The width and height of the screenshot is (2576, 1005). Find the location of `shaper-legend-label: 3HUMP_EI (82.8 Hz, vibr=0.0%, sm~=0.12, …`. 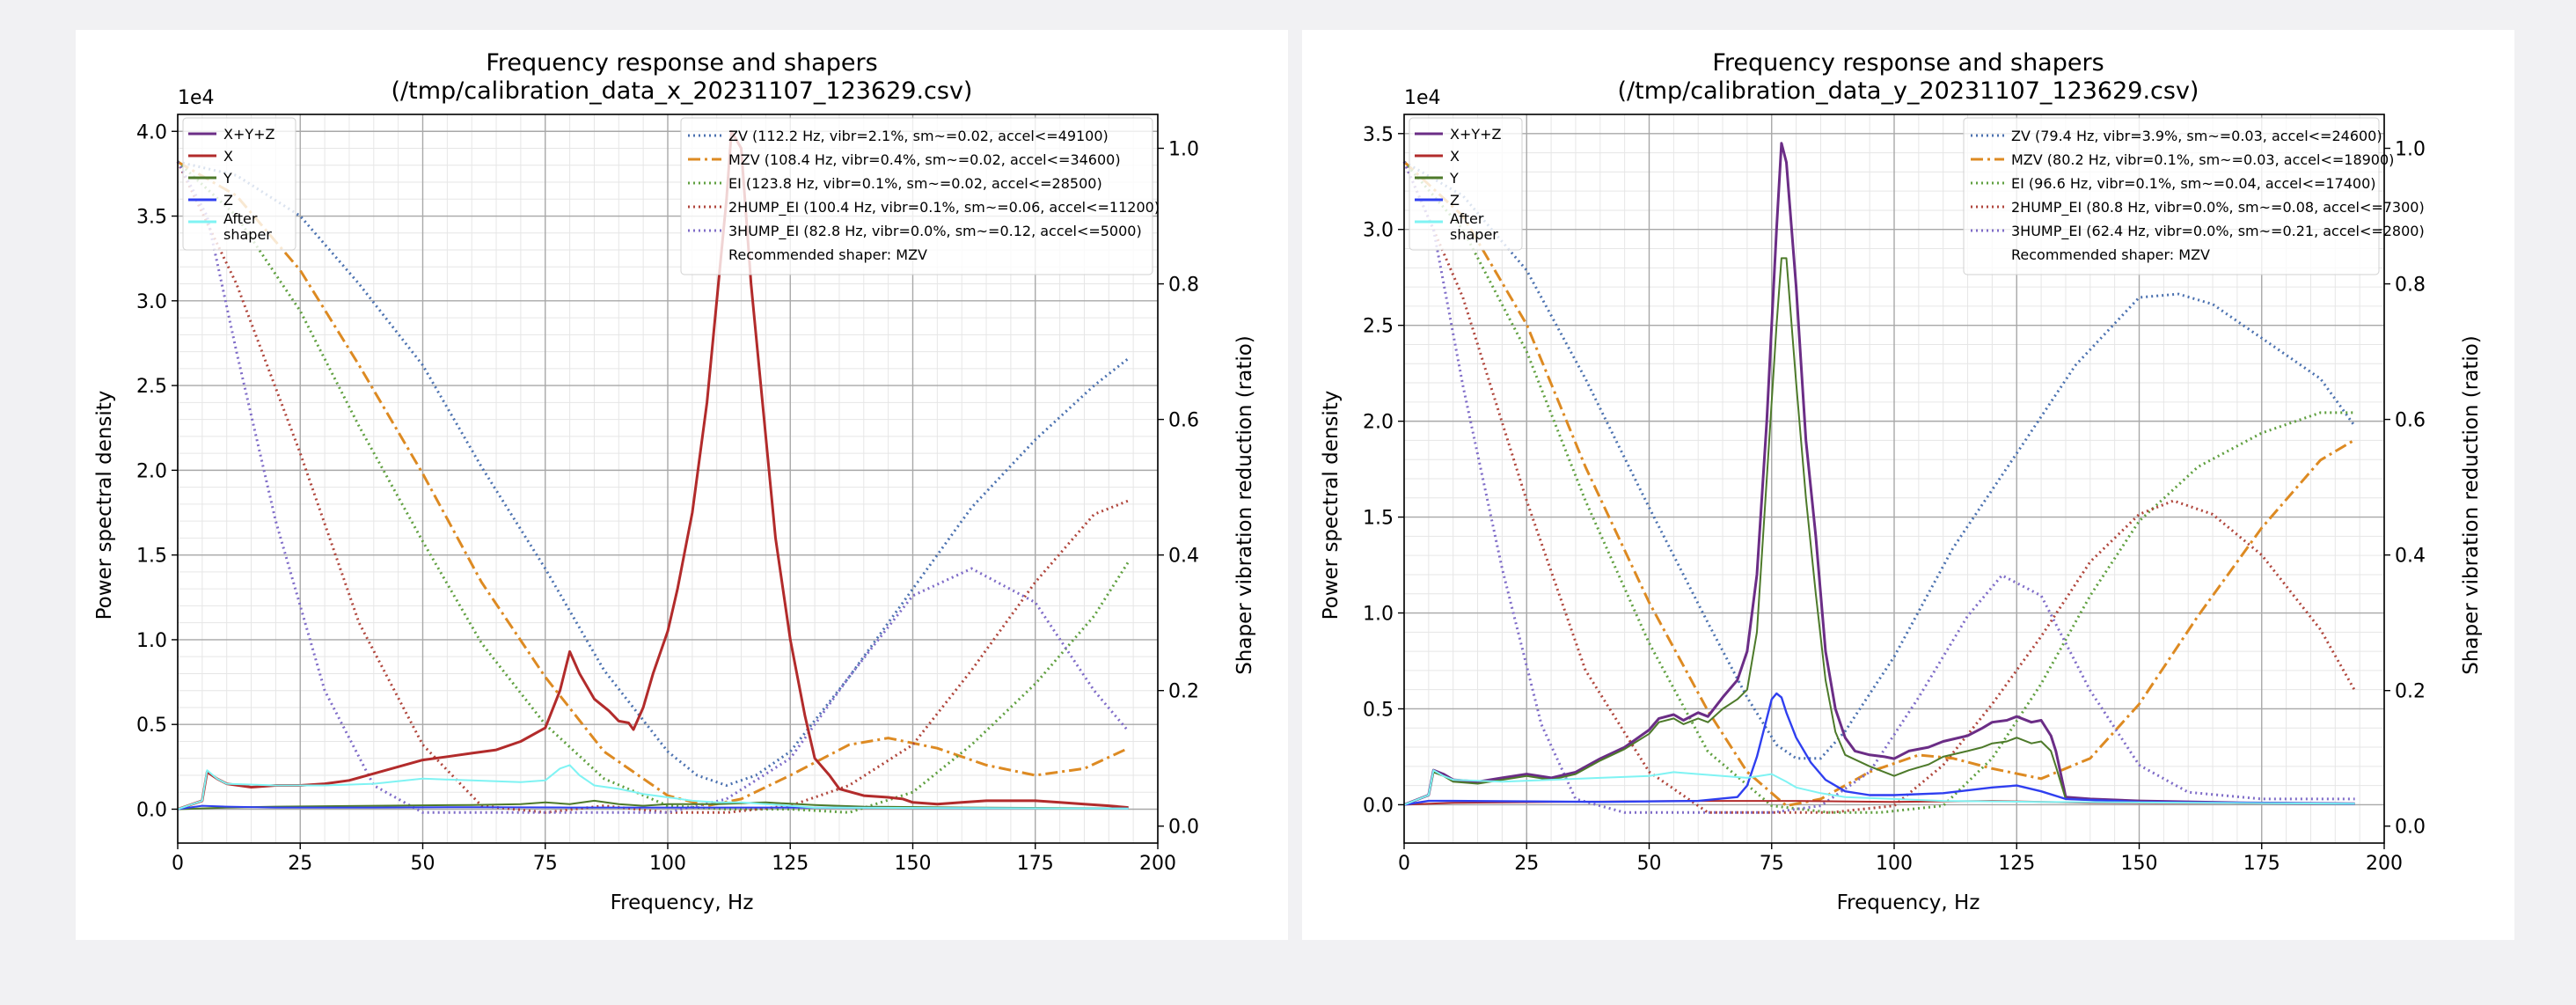

shaper-legend-label: 3HUMP_EI (82.8 Hz, vibr=0.0%, sm~=0.12, … is located at coordinates (935, 231).